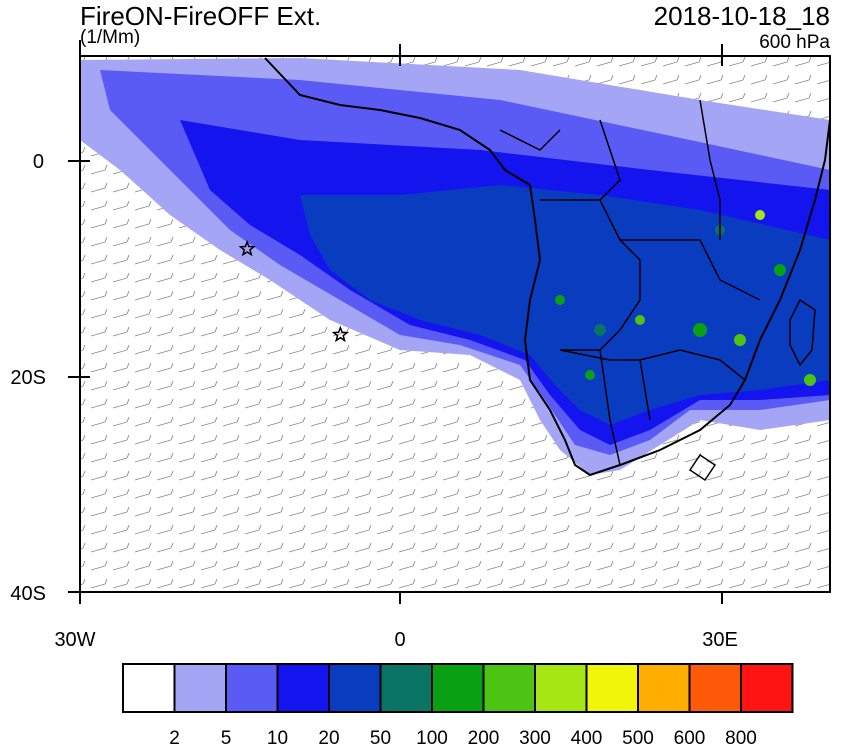 The width and height of the screenshot is (850, 747). Describe the element at coordinates (201, 16) in the screenshot. I see `map-title: FireON-FireOFF Ext.` at that location.